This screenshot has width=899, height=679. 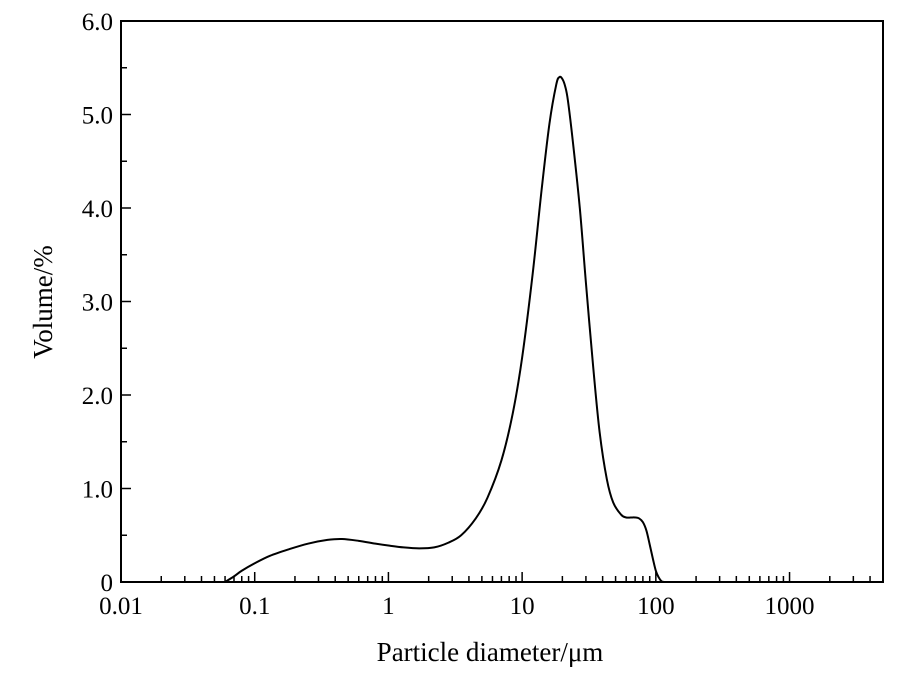 I want to click on x-tick-label: 1, so click(x=388, y=606).